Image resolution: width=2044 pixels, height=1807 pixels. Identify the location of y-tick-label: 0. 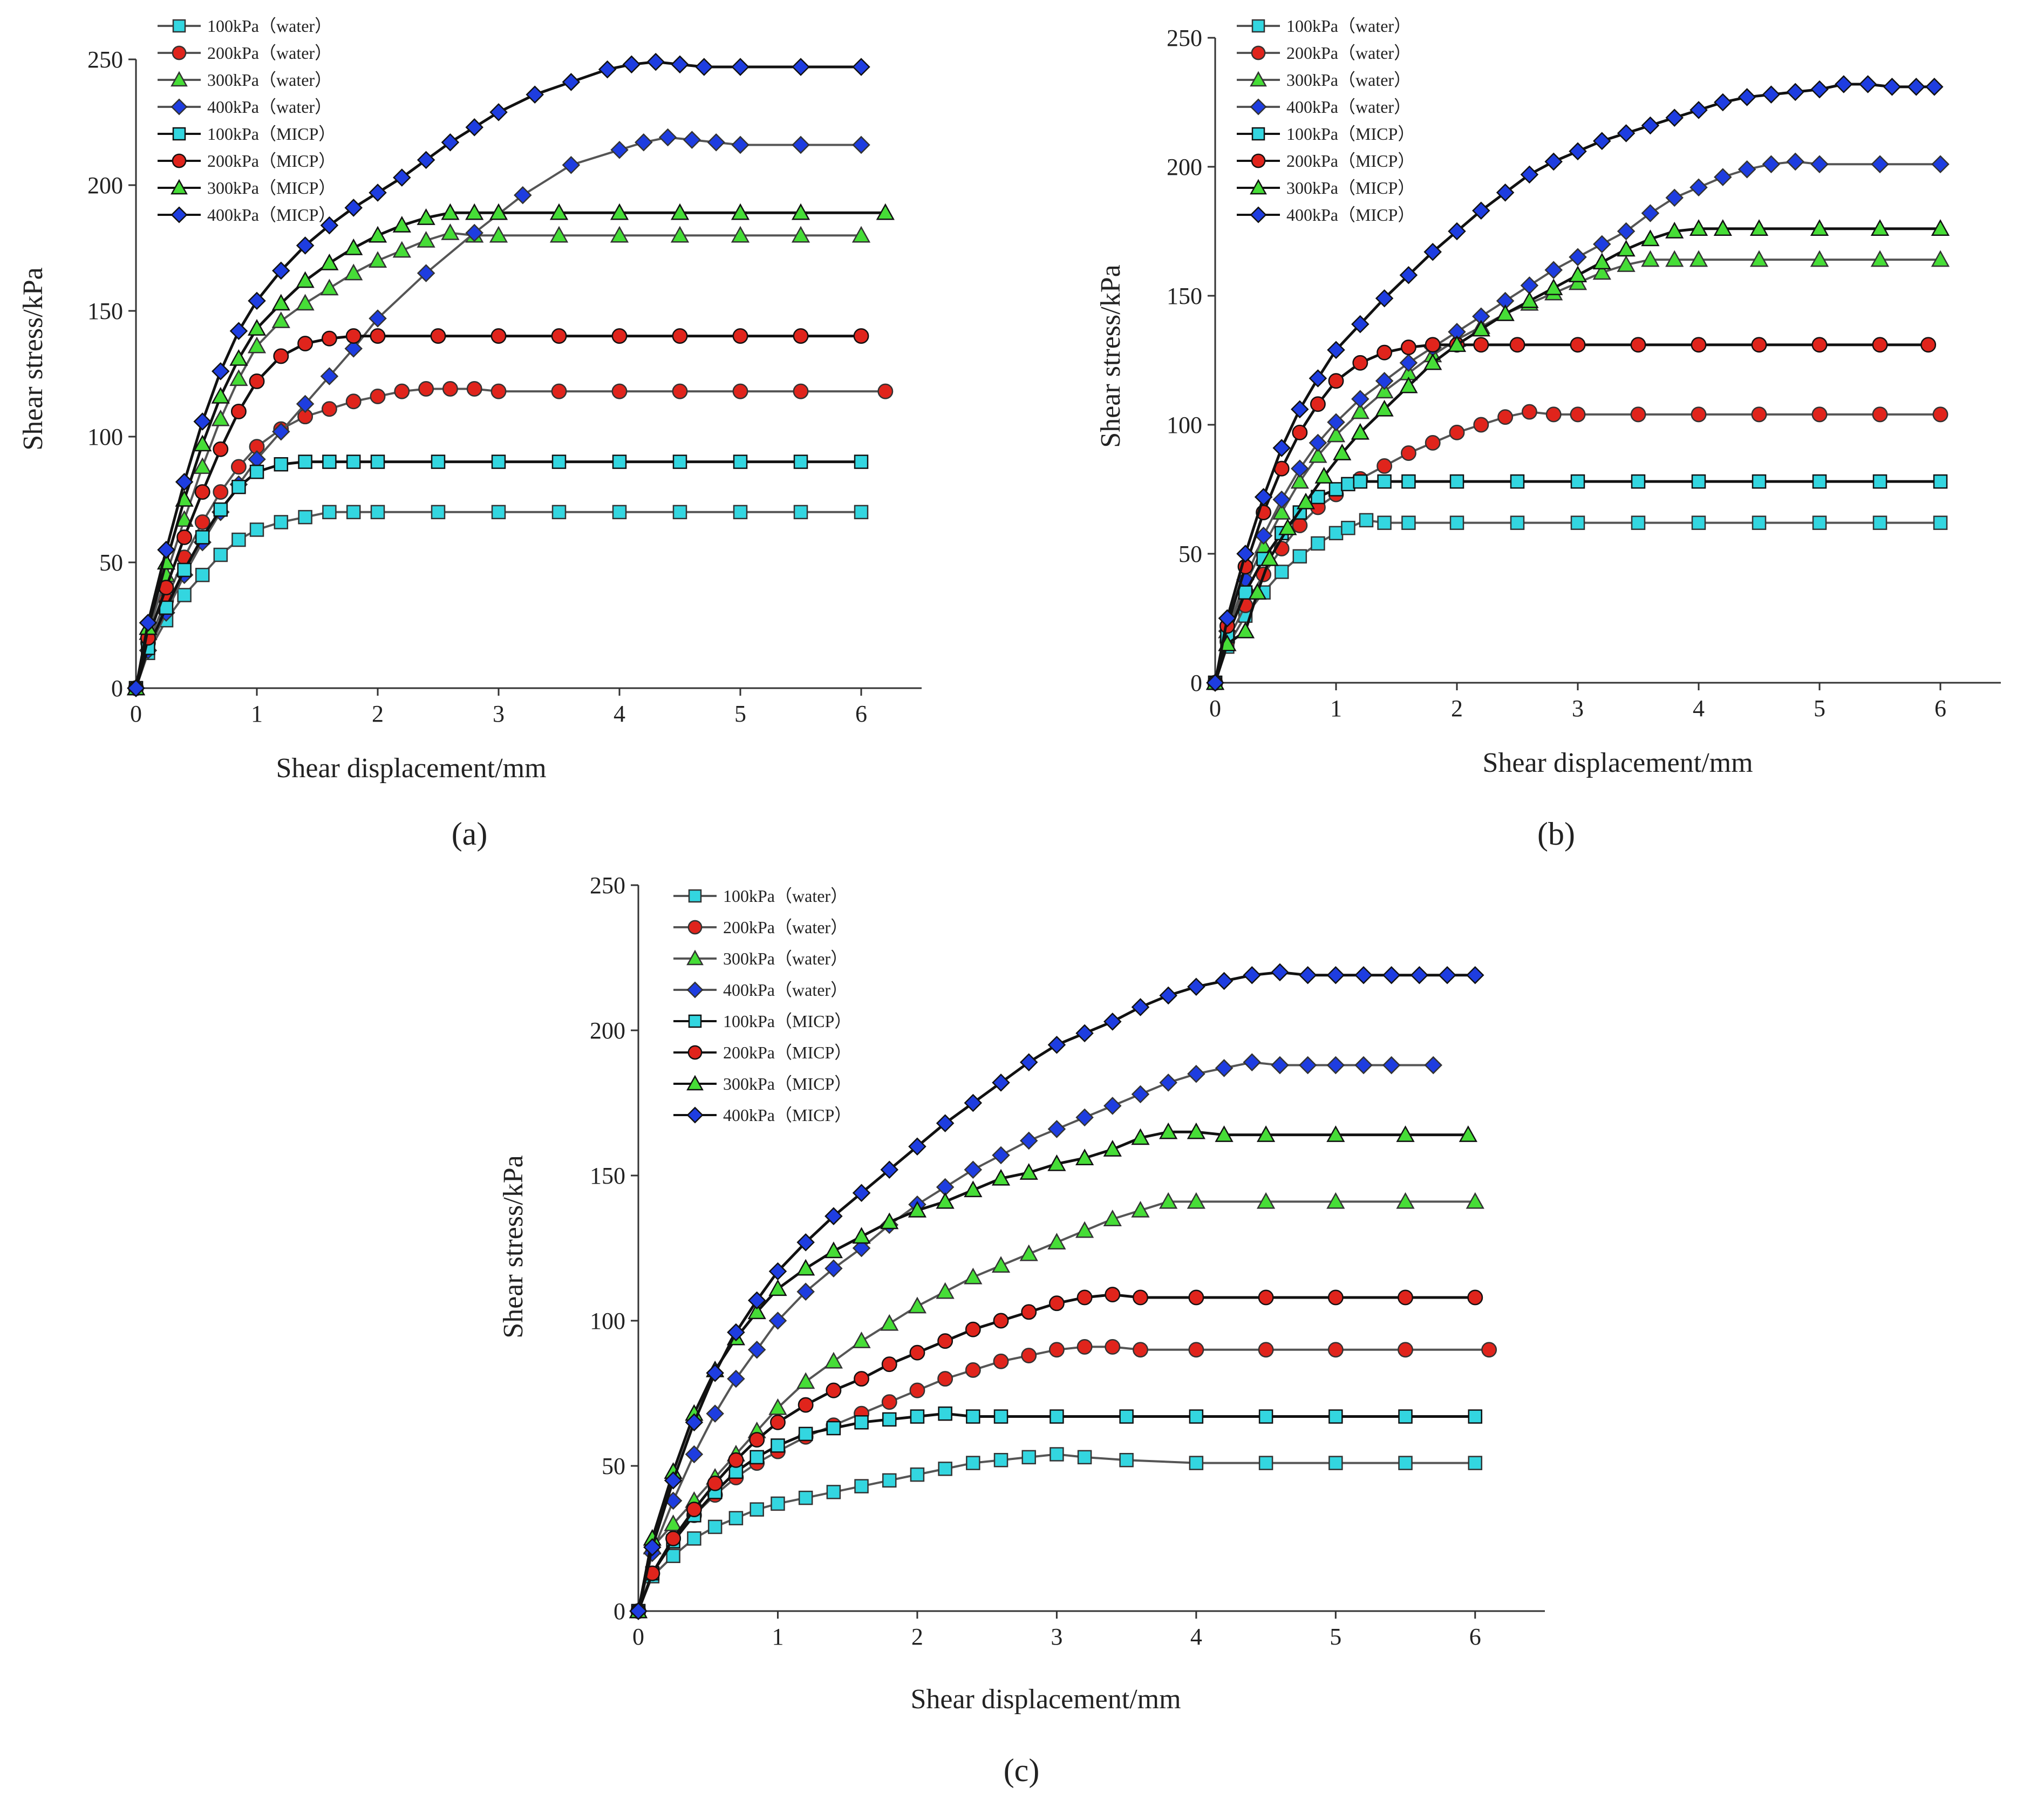
(620, 1611).